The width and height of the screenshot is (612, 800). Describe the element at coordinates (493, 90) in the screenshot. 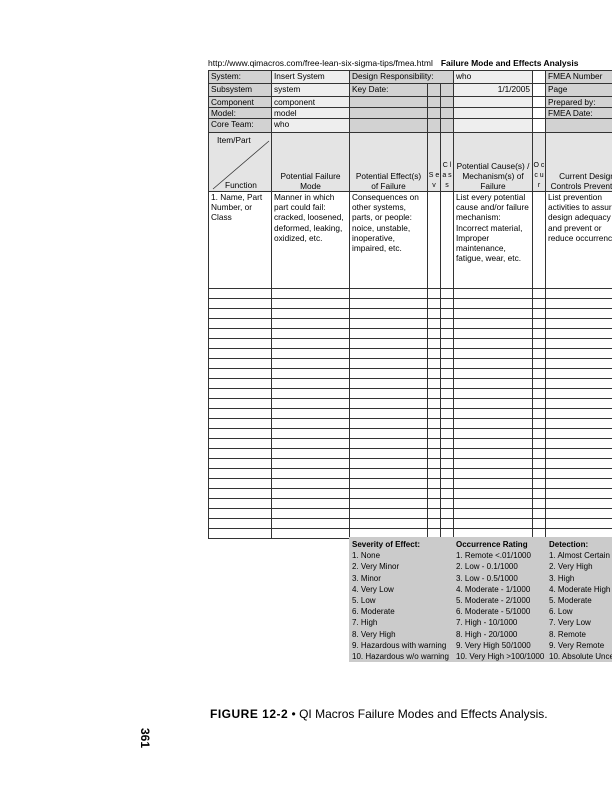

I see `key-date-value: 1/1/2005` at that location.